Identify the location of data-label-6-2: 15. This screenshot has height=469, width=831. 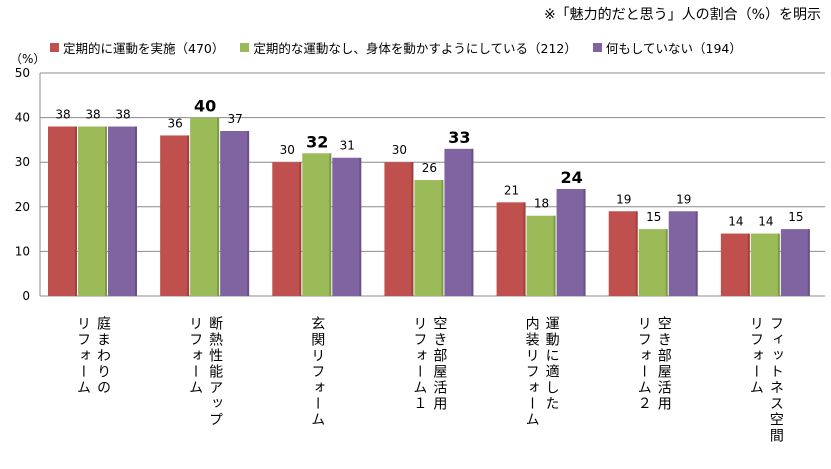
(795, 217).